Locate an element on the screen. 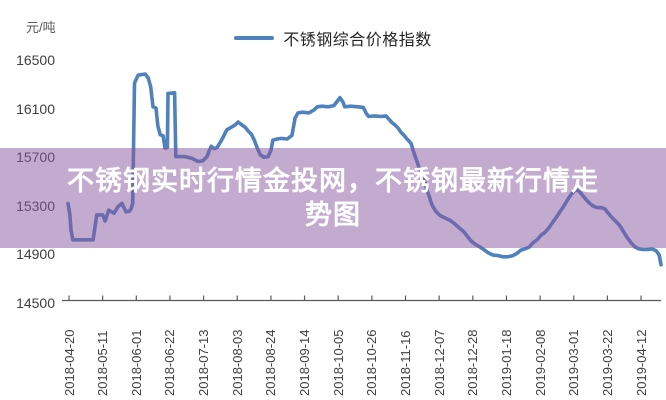  legend: 不锈钢综合价格指数 is located at coordinates (333, 38).